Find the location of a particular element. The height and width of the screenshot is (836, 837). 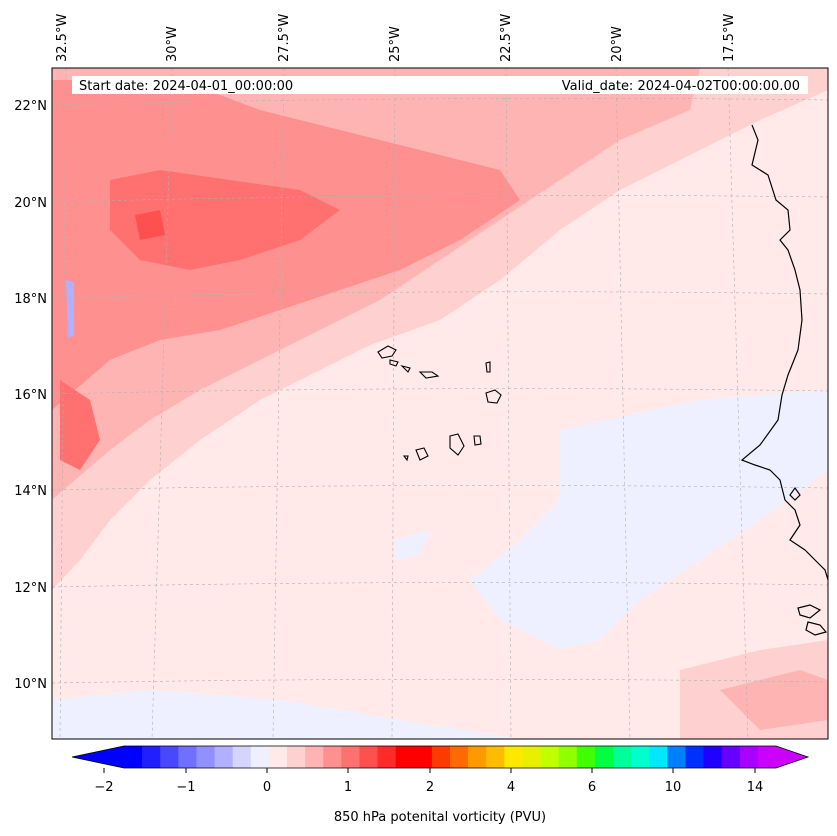

colorbar-tick-label: 1 is located at coordinates (348, 787).